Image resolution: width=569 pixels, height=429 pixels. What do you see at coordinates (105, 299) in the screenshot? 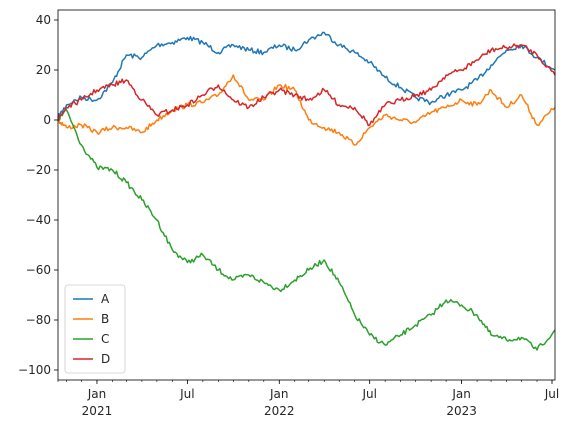
I see `legend-label-a: A` at bounding box center [105, 299].